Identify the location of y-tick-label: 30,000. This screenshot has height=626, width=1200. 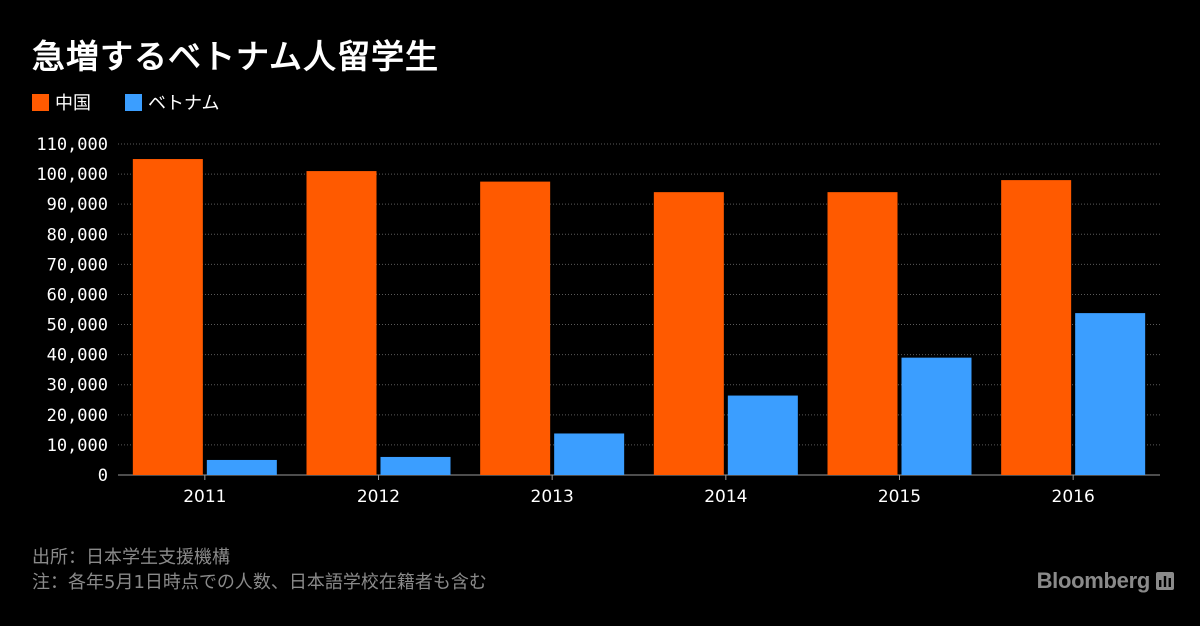
(77, 386).